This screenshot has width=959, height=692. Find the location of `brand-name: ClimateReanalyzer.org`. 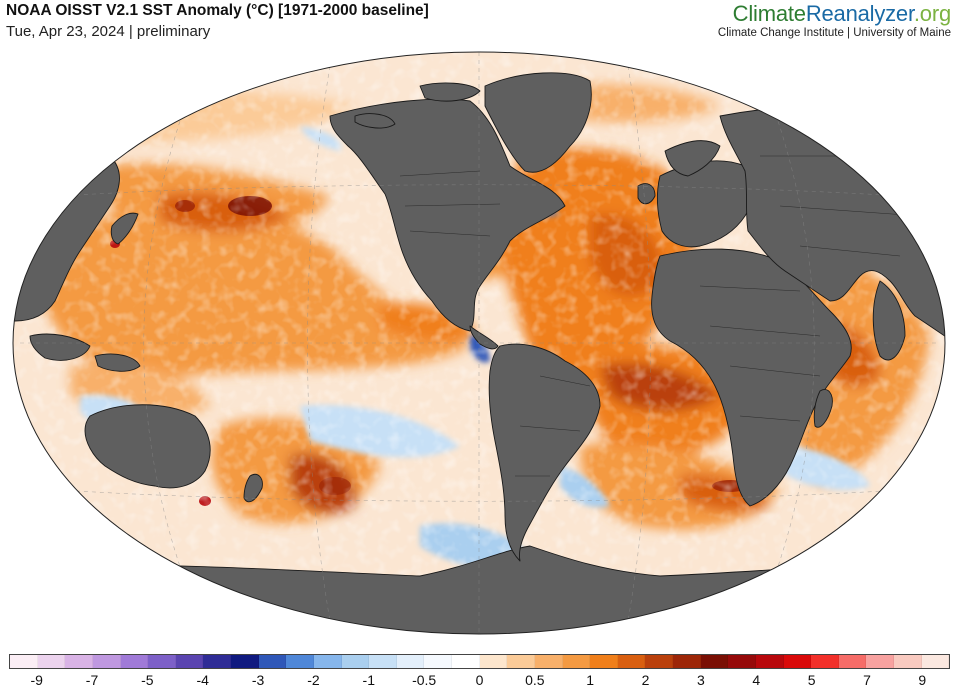

brand-name: ClimateReanalyzer.org is located at coordinates (835, 13).